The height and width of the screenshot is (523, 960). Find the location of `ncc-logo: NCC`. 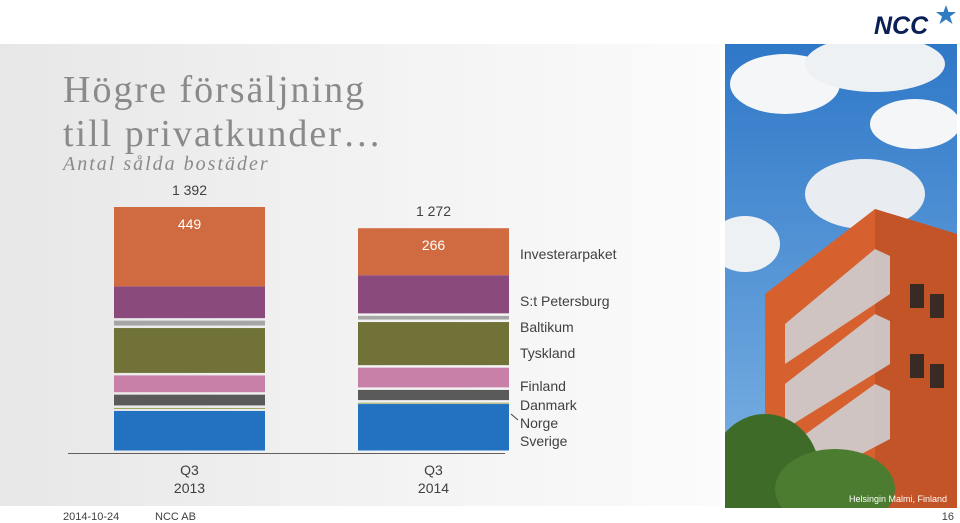

ncc-logo: NCC is located at coordinates (915, 22).